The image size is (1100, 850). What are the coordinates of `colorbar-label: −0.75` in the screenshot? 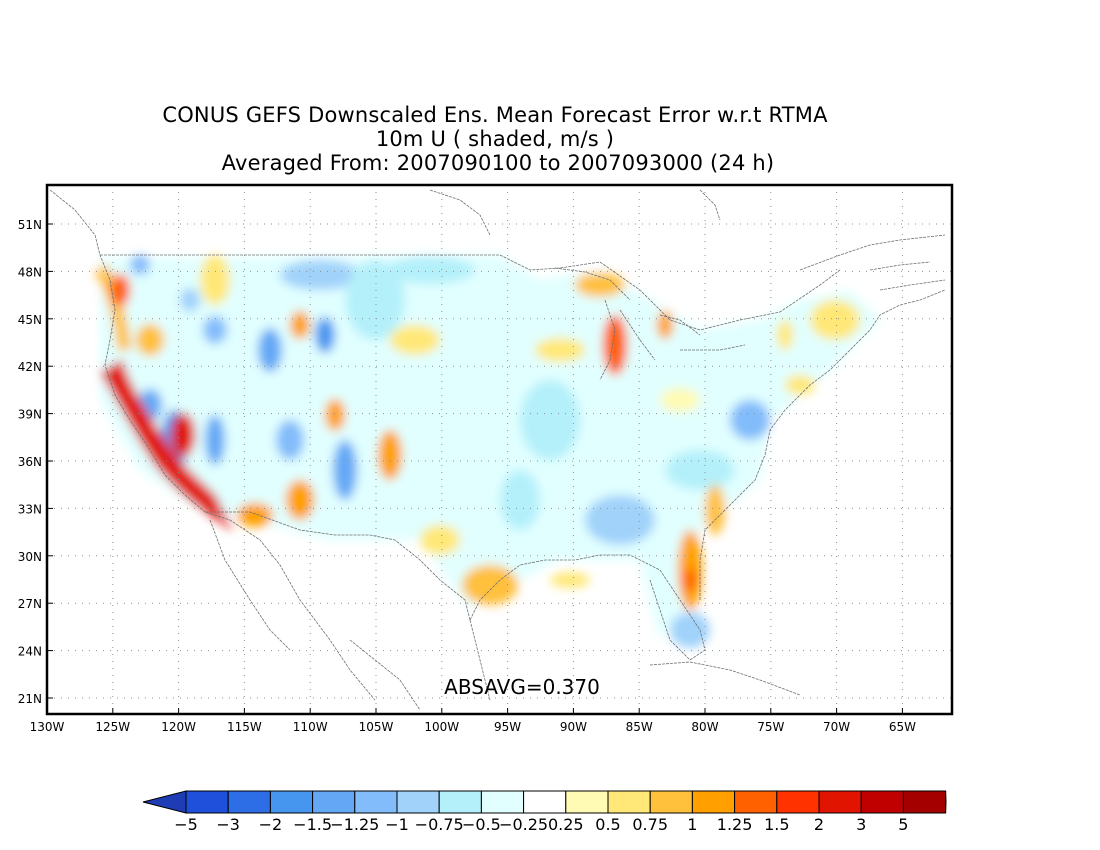 It's located at (439, 824).